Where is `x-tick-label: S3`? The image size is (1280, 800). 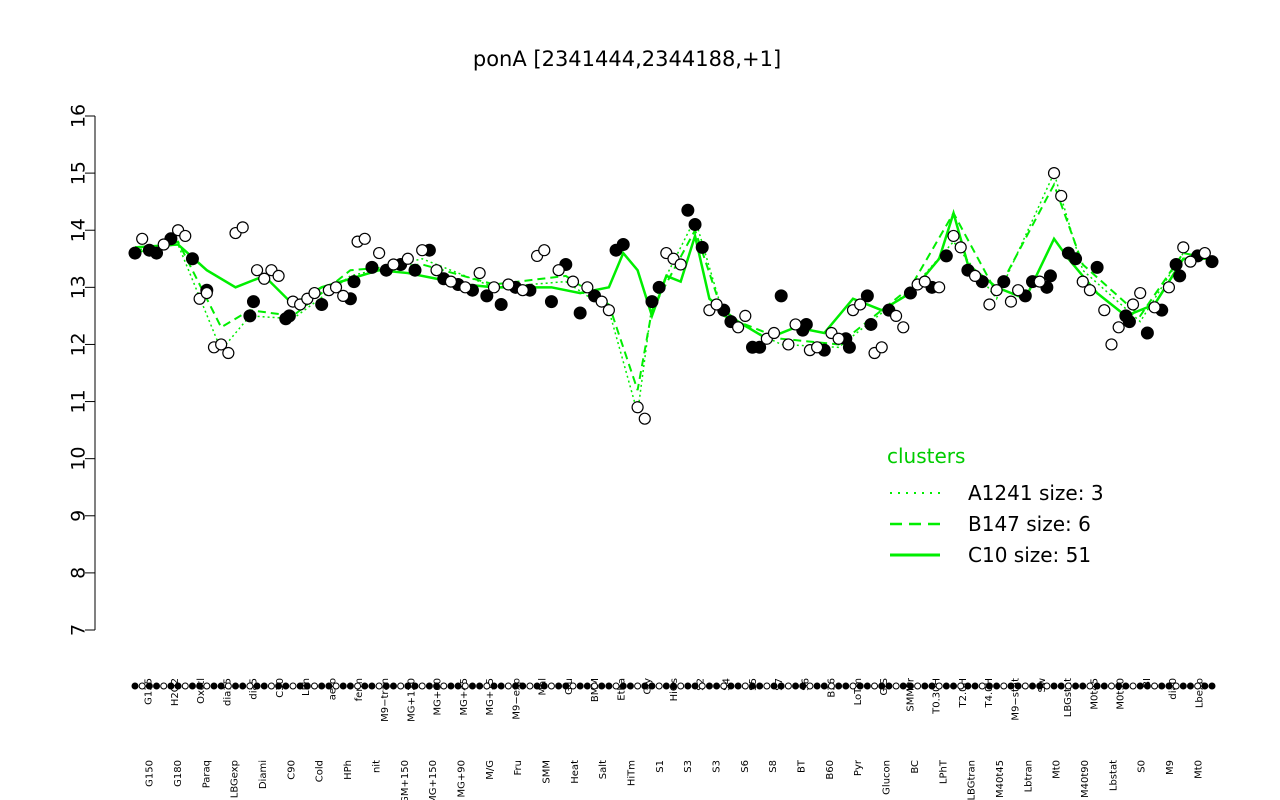 x-tick-label: S3 is located at coordinates (717, 766).